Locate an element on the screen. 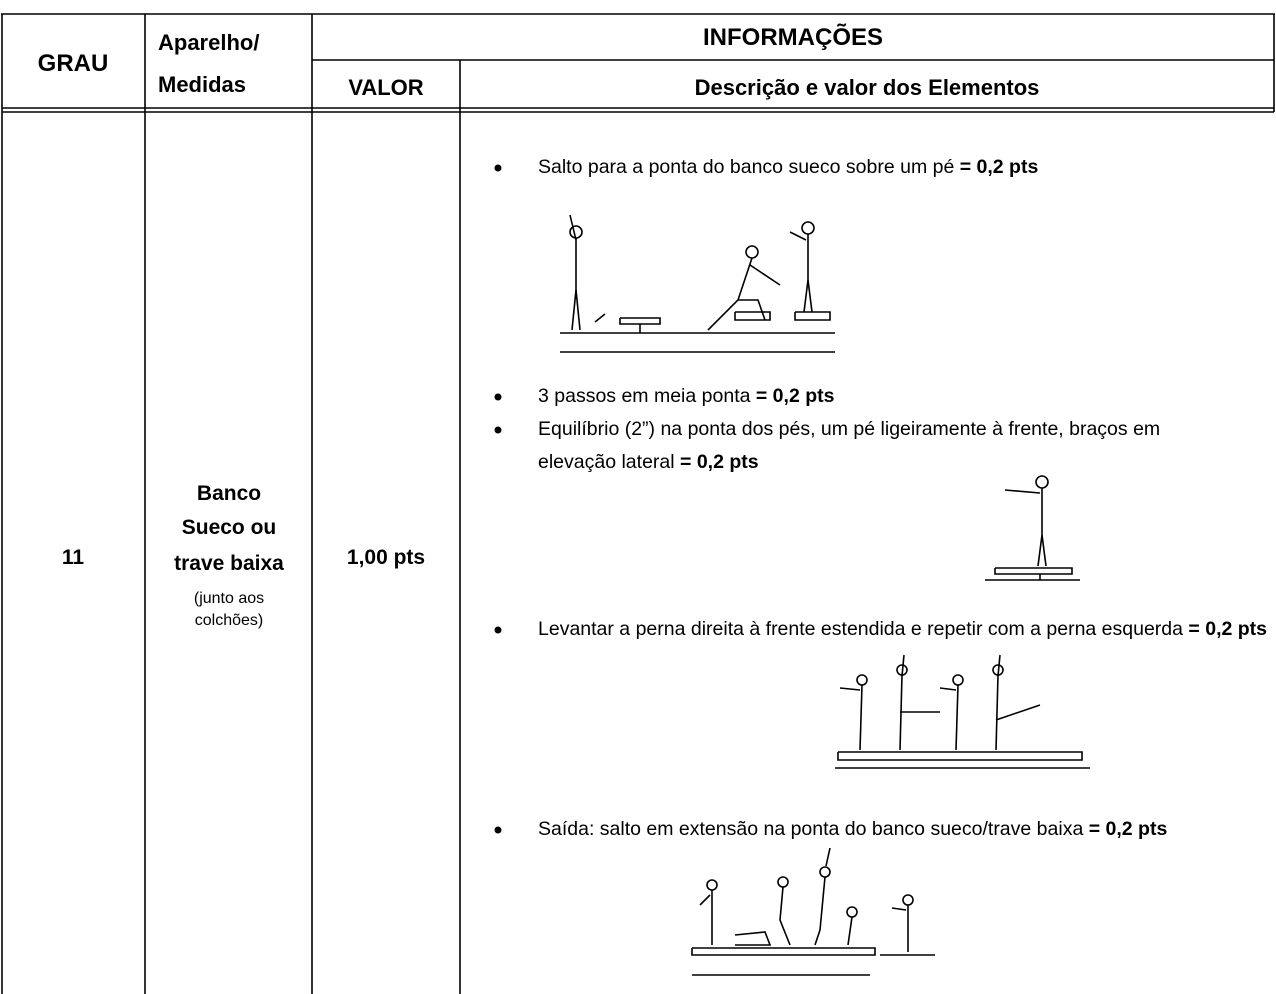 This screenshot has width=1276, height=994. header-informacoes: INFORMAÇÕES is located at coordinates (793, 37).